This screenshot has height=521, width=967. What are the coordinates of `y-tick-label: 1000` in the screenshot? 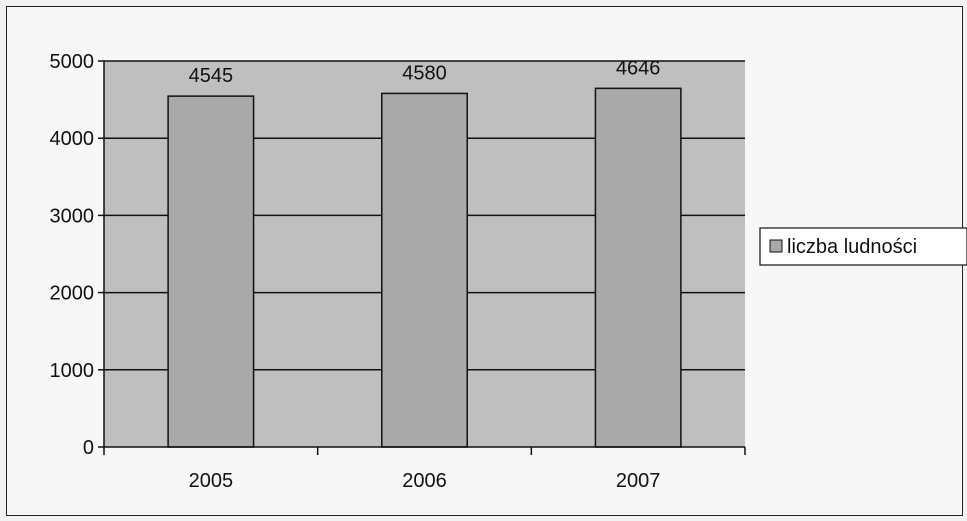 It's located at (72, 371).